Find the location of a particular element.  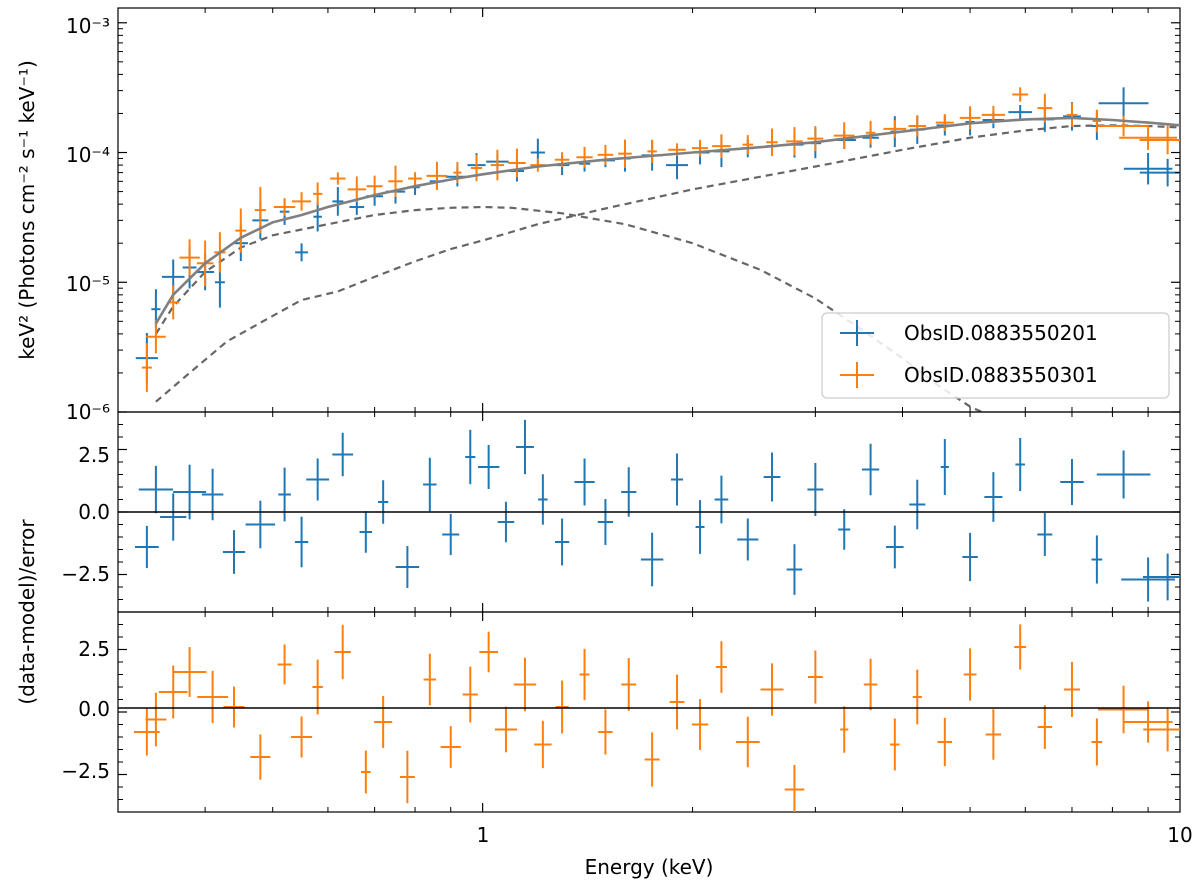

residual-0301-ytick-label-pos: 2.5 is located at coordinates (94, 649).